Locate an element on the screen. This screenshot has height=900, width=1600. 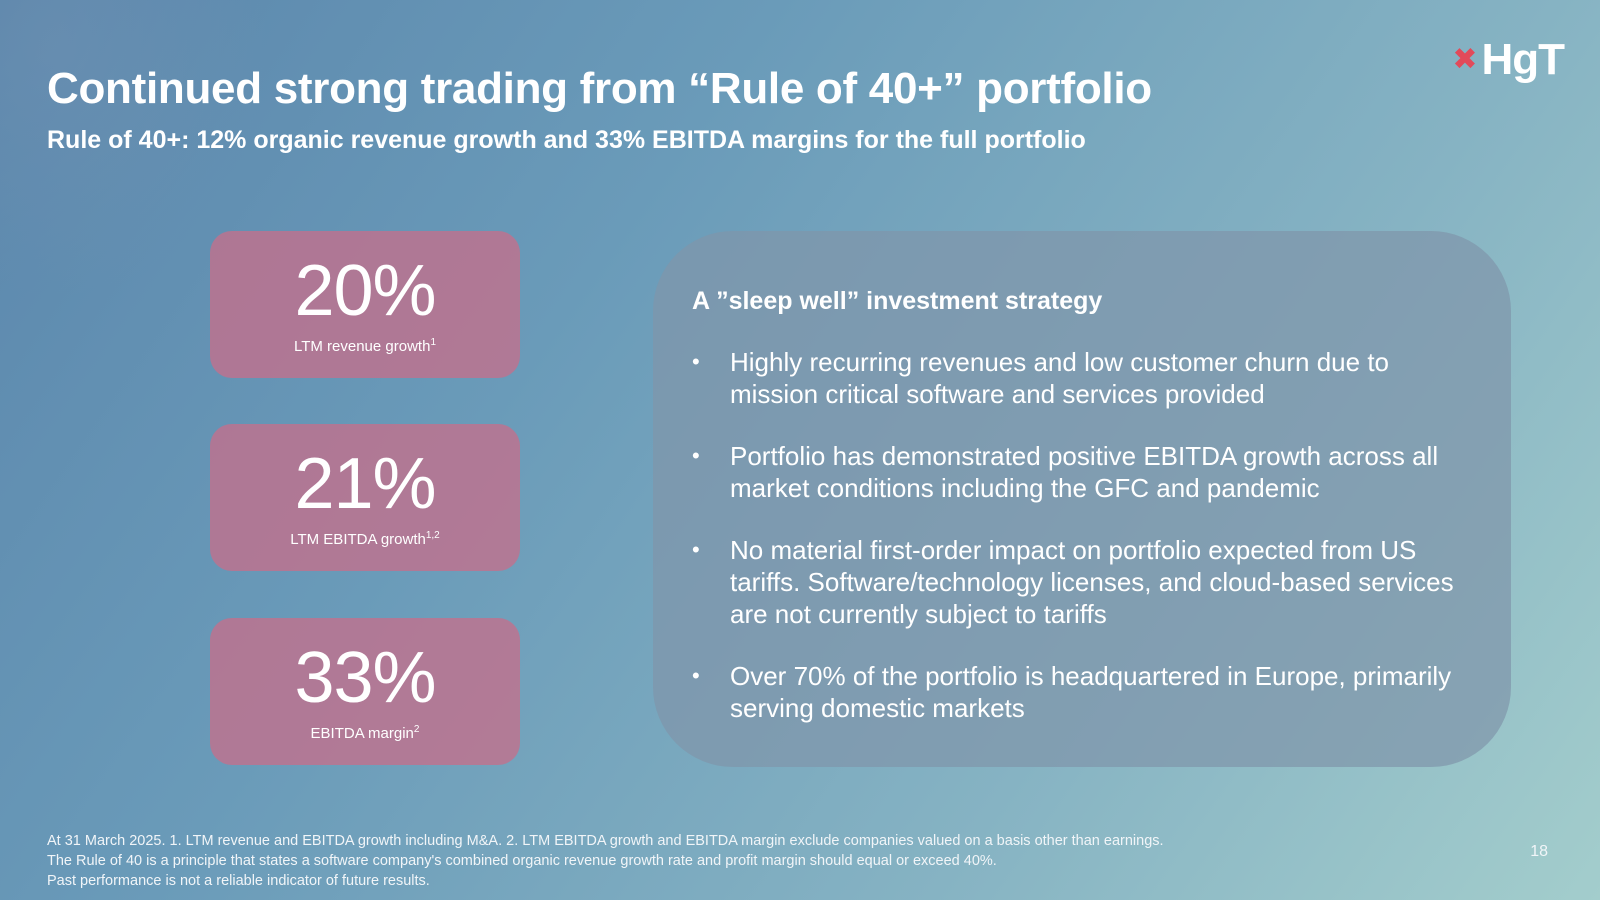
logo-text: HgT is located at coordinates (1523, 59).